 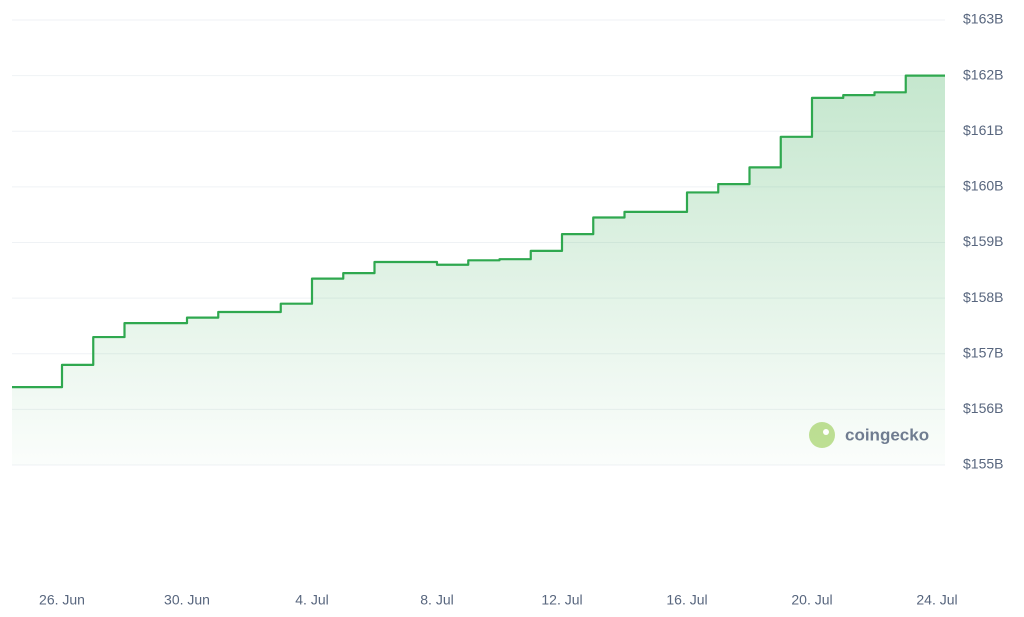 I want to click on x-tick-label: 4. Jul, so click(x=311, y=600).